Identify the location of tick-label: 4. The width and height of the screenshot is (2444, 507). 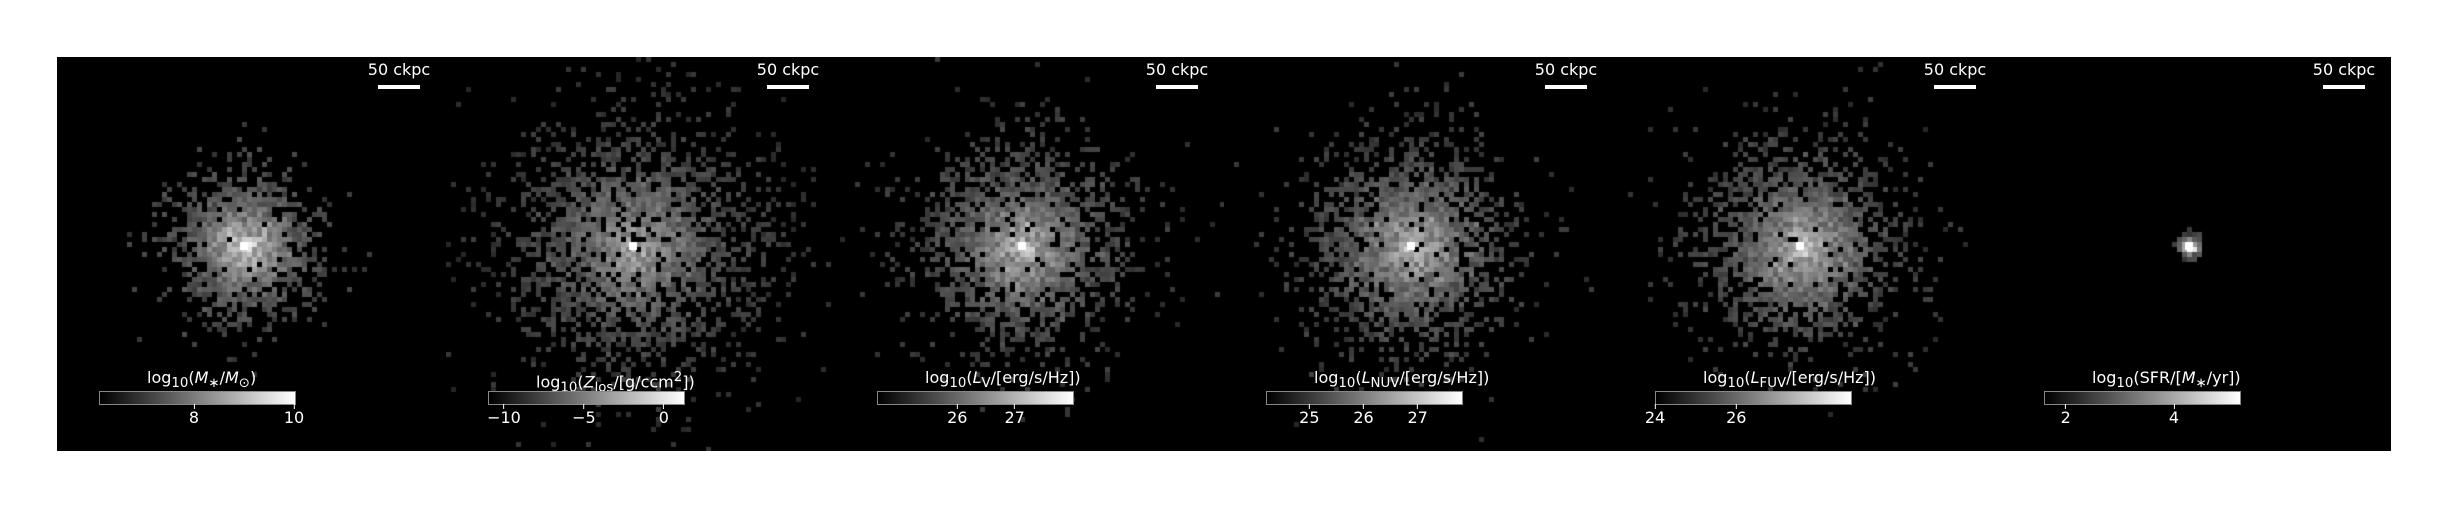
(2174, 417).